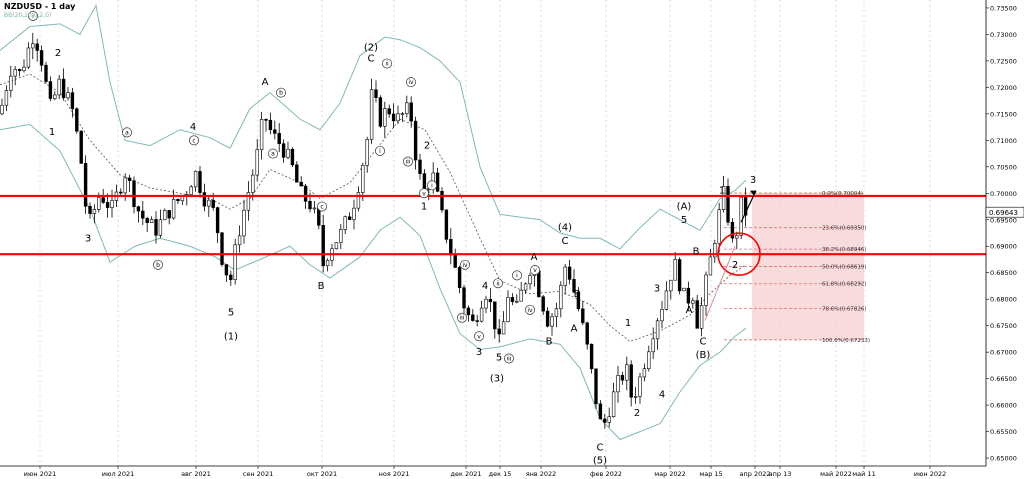 This screenshot has width=1024, height=479. What do you see at coordinates (499, 357) in the screenshot?
I see `wave-label: 5` at bounding box center [499, 357].